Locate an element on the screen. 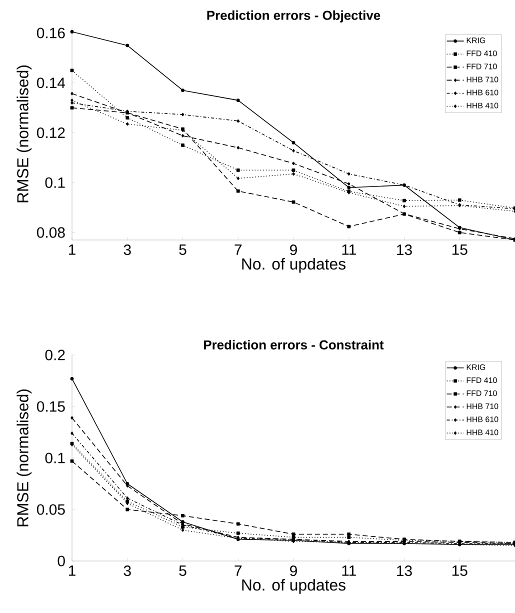 The image size is (515, 613). y-tick-label: 0.14 is located at coordinates (51, 83).